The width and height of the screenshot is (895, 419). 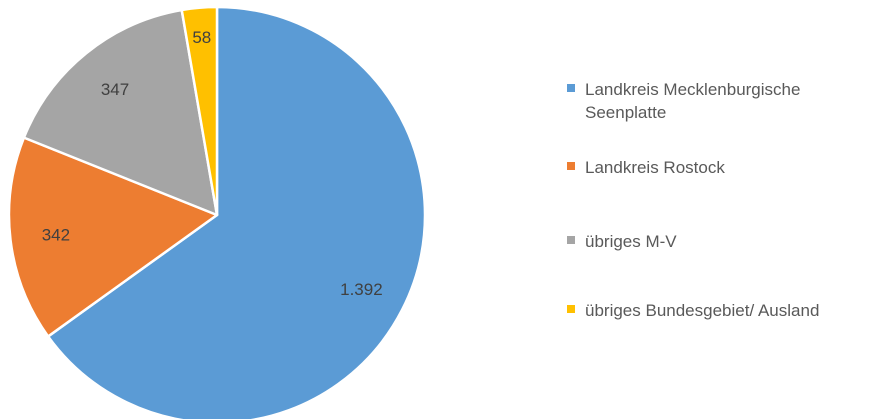 What do you see at coordinates (113, 237) in the screenshot?
I see `pie-slice-rostock` at bounding box center [113, 237].